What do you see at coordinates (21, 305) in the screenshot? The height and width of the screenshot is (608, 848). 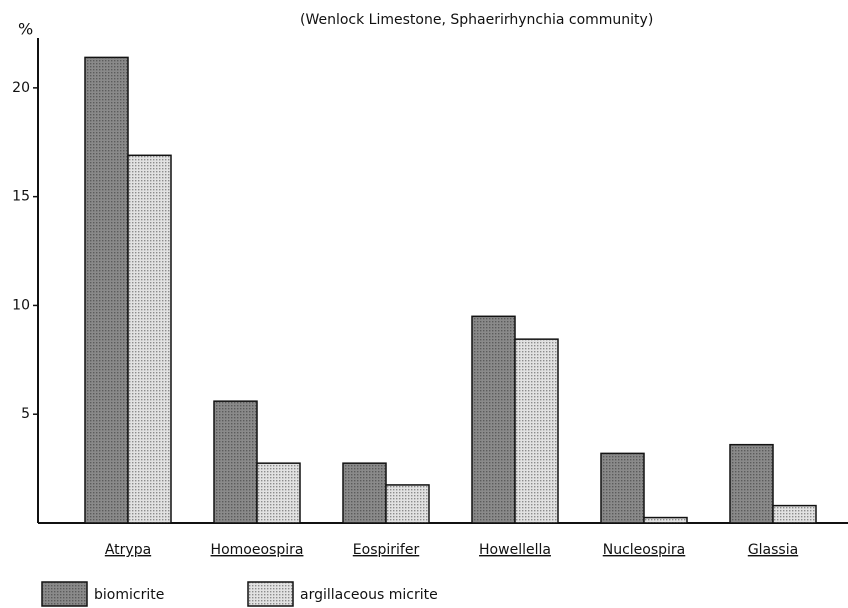 I see `y-tick-label: 10` at bounding box center [21, 305].